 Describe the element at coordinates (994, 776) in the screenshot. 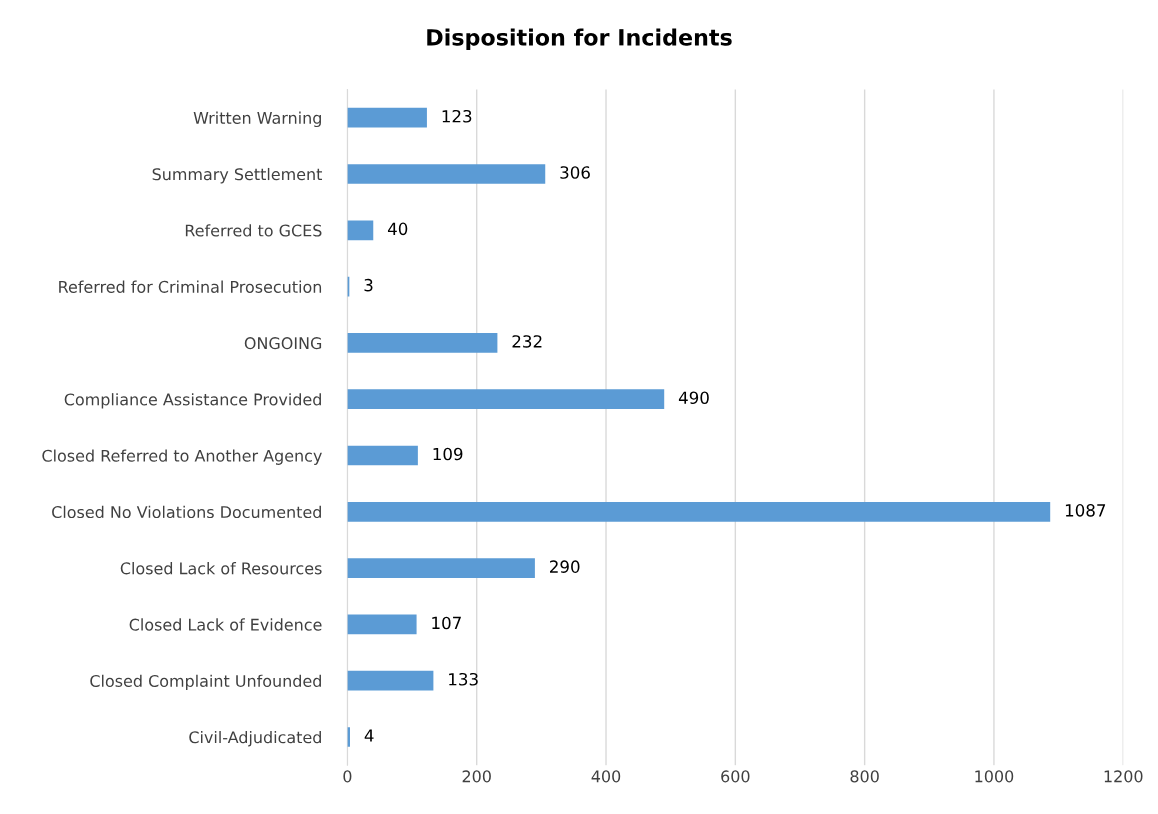

I see `x-tick-label: 1000` at that location.